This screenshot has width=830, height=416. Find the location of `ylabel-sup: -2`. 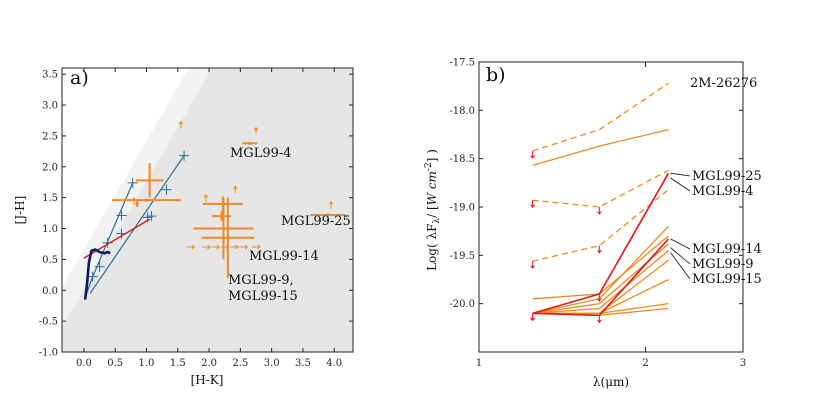

ylabel-sup: -2 is located at coordinates (429, 166).